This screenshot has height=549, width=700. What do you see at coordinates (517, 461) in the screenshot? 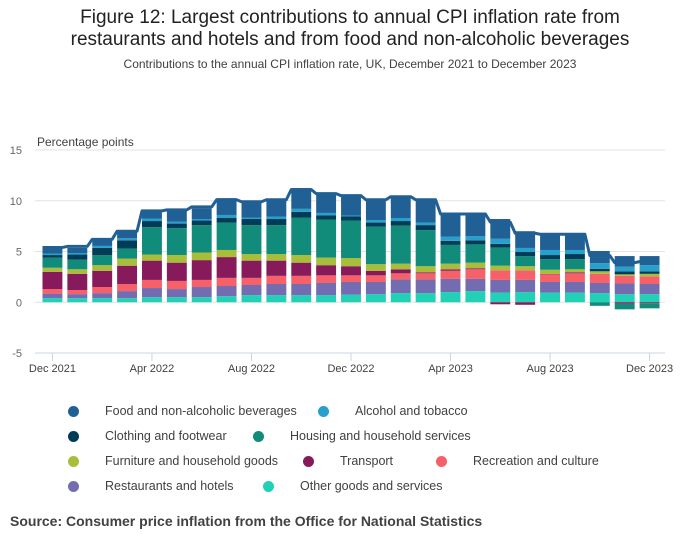
I see `legend-item: Recreation and culture` at bounding box center [517, 461].